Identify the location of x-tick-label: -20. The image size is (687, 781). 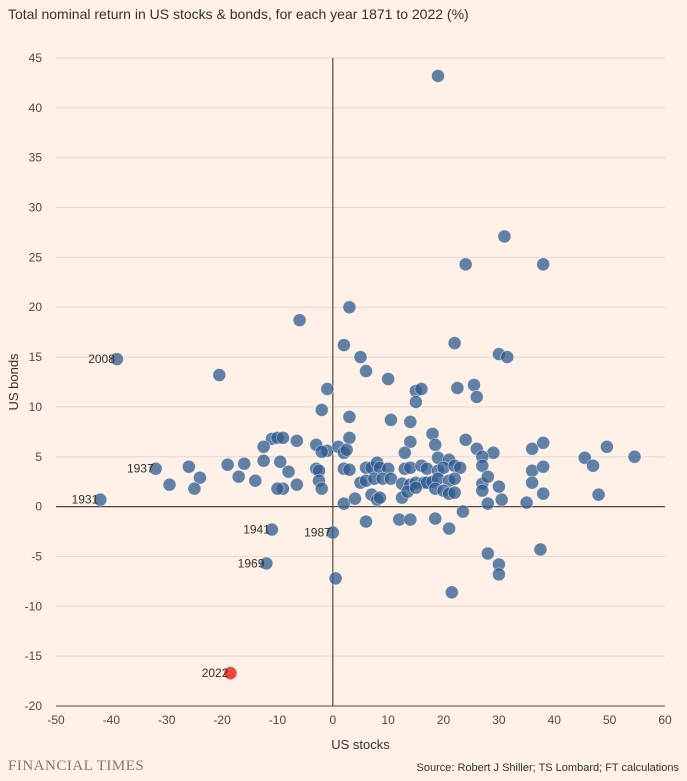
(222, 720).